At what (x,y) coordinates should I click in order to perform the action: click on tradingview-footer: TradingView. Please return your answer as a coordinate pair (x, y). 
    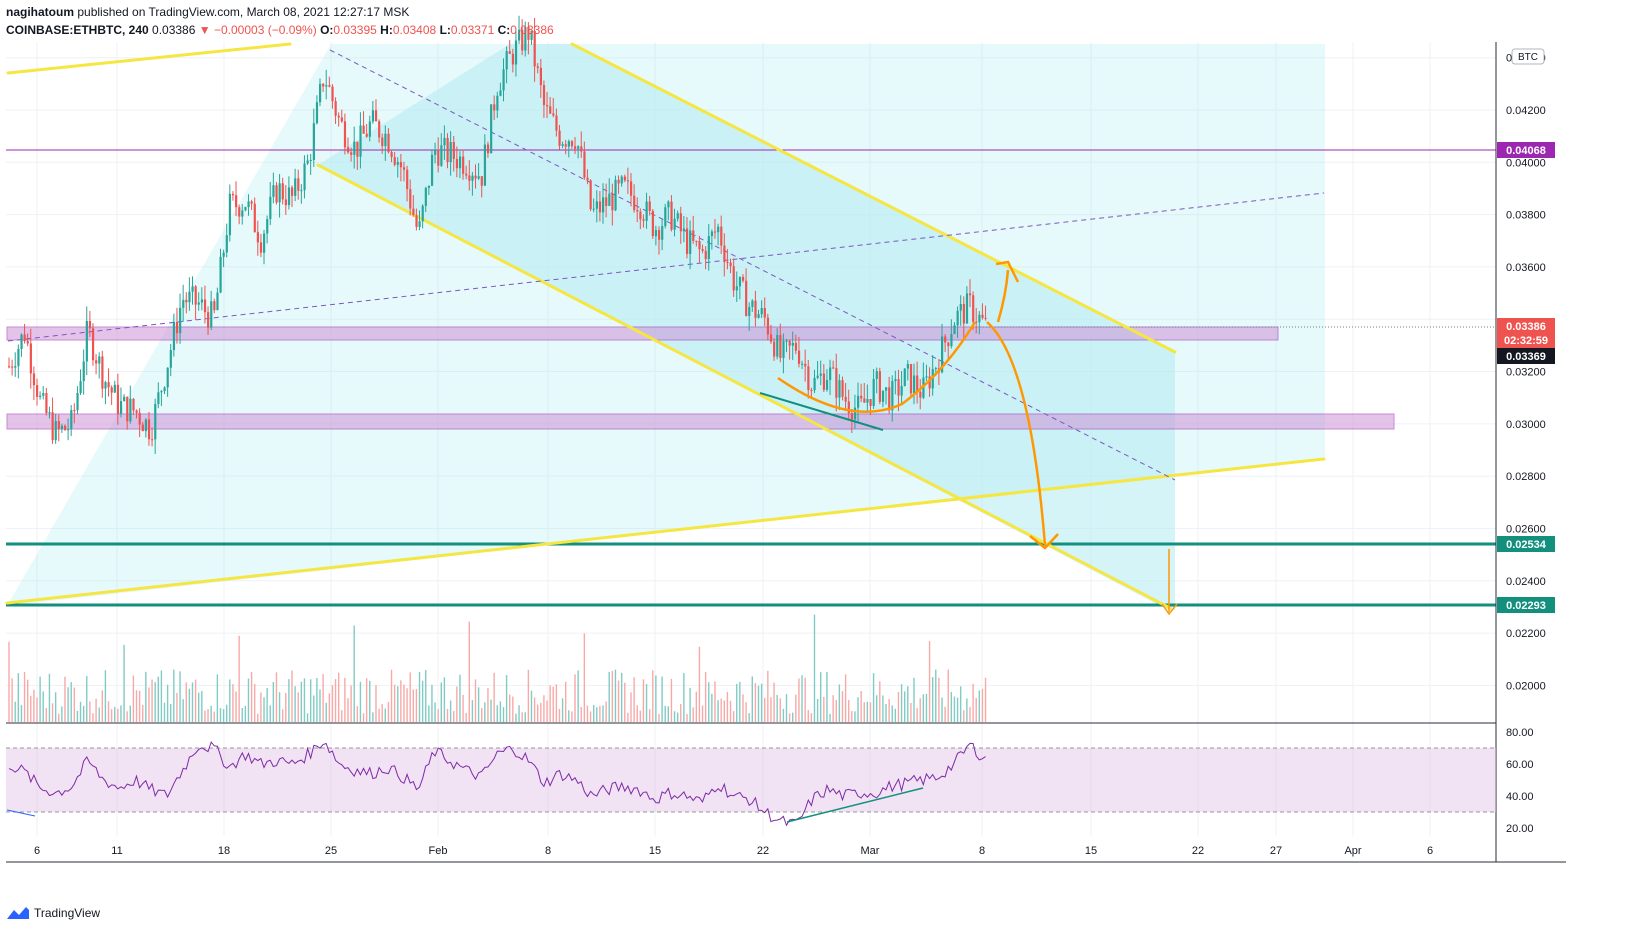
    Looking at the image, I should click on (53, 913).